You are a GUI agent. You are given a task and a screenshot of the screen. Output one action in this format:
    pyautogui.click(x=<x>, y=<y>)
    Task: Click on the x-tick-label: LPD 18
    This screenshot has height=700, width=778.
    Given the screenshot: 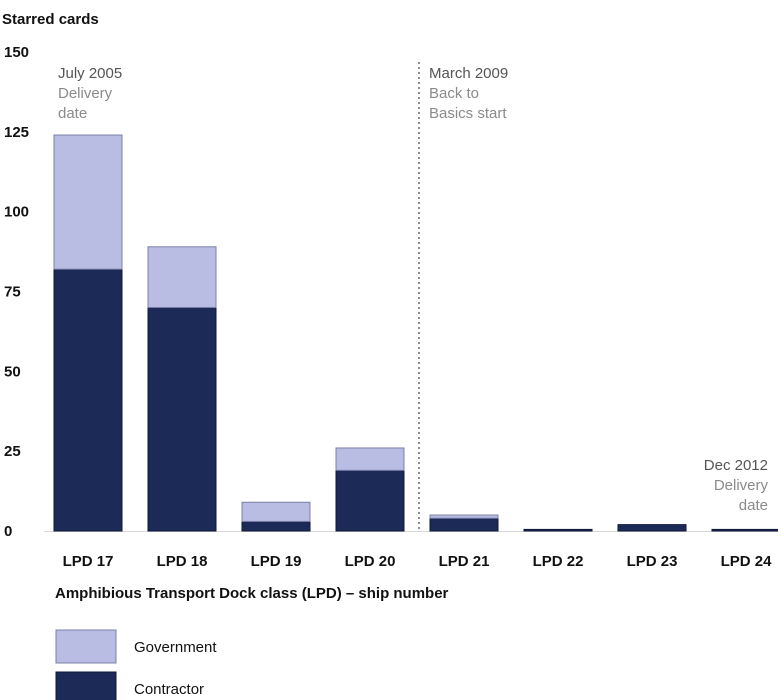 What is the action you would take?
    pyautogui.click(x=182, y=561)
    